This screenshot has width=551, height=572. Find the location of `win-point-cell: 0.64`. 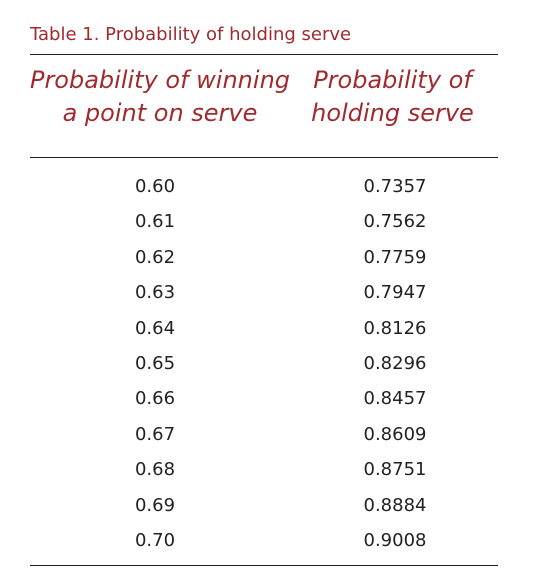

win-point-cell: 0.64 is located at coordinates (155, 328).